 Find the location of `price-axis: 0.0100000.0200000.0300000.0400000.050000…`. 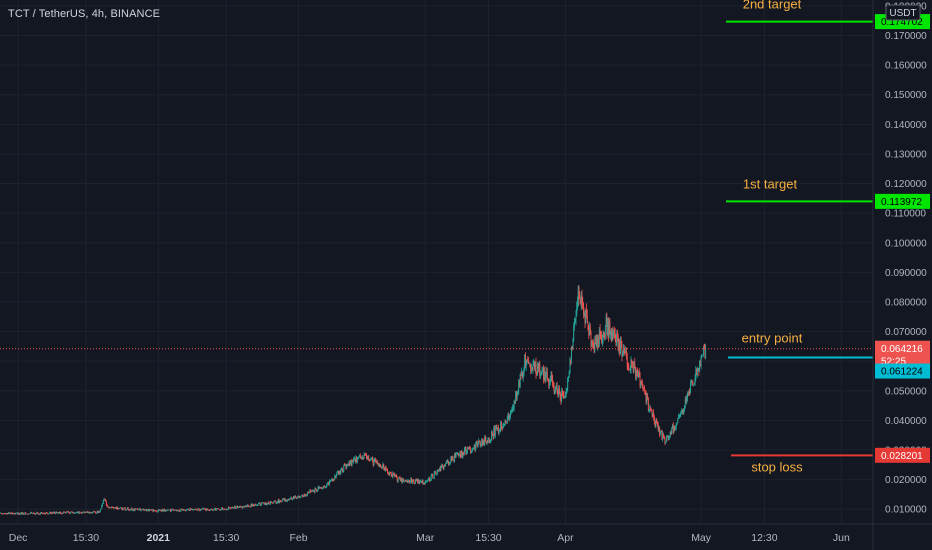

price-axis: 0.0100000.0200000.0300000.0400000.050000… is located at coordinates (906, 258).